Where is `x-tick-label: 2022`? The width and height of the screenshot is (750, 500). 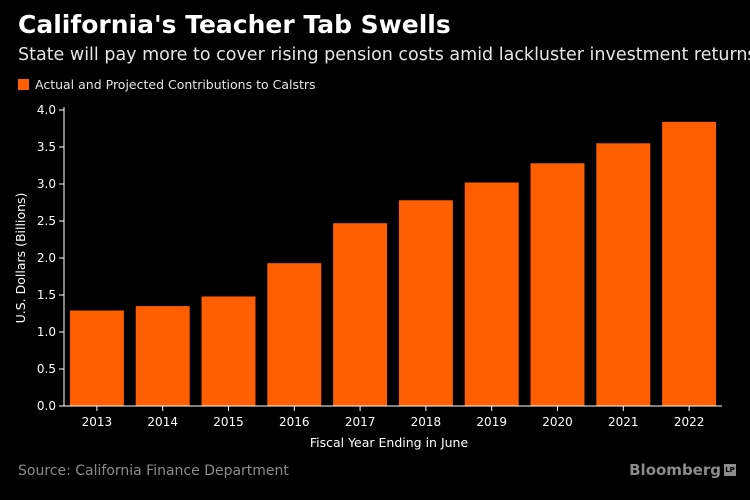 x-tick-label: 2022 is located at coordinates (689, 422).